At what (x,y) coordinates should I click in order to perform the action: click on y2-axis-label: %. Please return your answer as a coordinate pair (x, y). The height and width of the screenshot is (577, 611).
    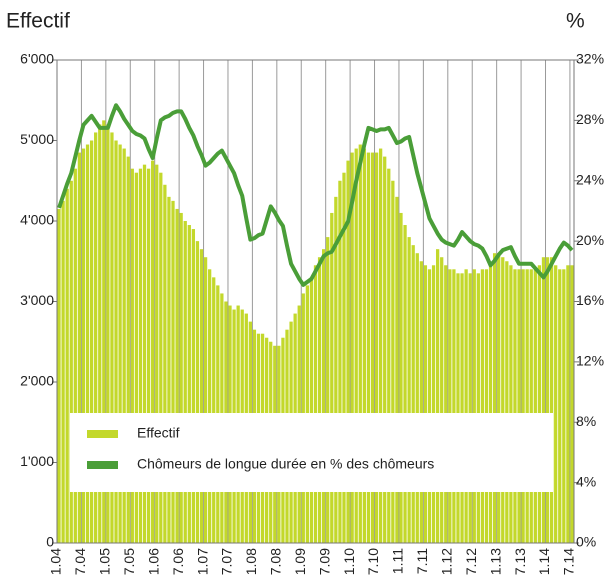
    Looking at the image, I should click on (575, 21).